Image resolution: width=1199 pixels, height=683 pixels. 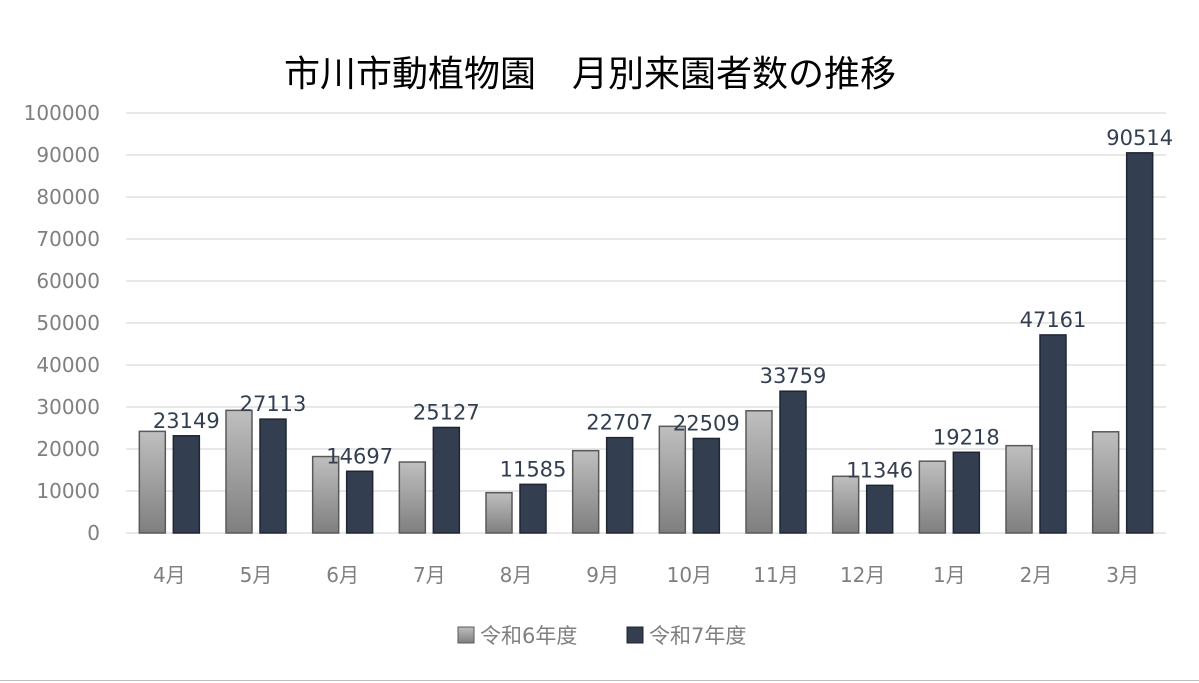 I want to click on x-tick-label: 8月, so click(x=516, y=575).